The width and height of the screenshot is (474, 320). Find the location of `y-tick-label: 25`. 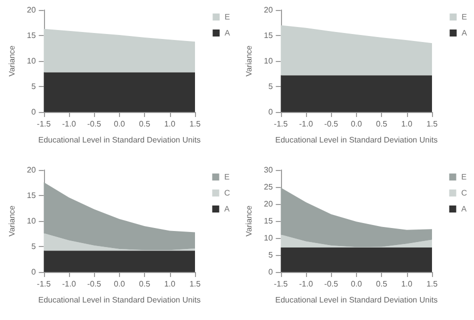

y-tick-label: 25 is located at coordinates (269, 187).